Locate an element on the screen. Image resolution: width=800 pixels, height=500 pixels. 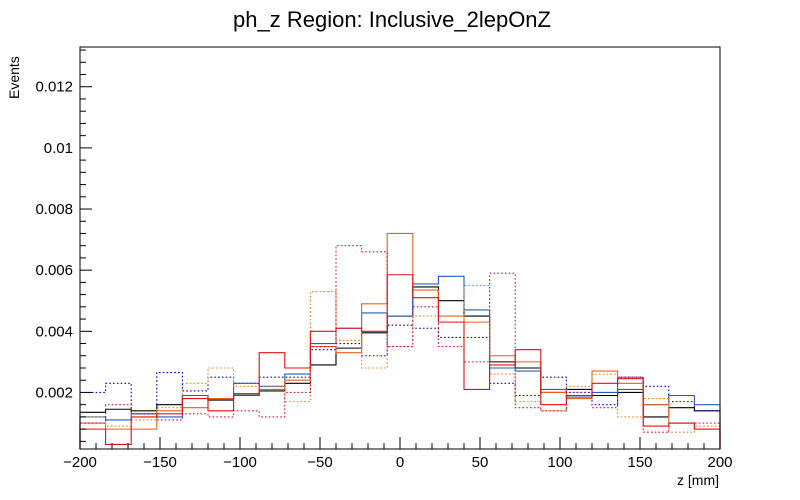
x-tick-label: −50 is located at coordinates (319, 462).